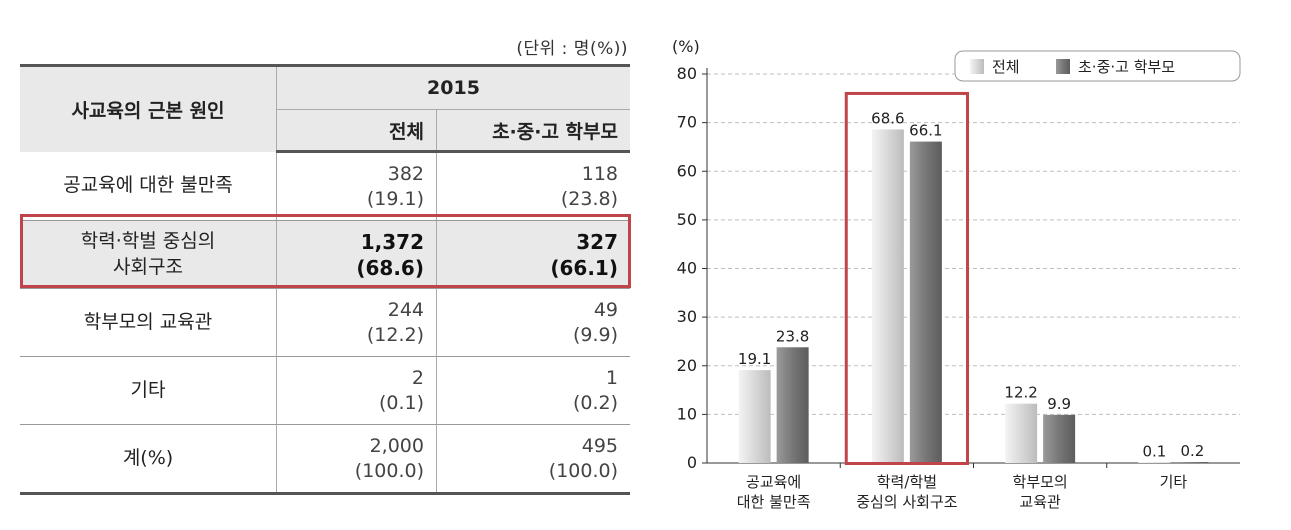  What do you see at coordinates (533, 131) in the screenshot?
I see `header-col-parents: 초·중·고 학부모` at bounding box center [533, 131].